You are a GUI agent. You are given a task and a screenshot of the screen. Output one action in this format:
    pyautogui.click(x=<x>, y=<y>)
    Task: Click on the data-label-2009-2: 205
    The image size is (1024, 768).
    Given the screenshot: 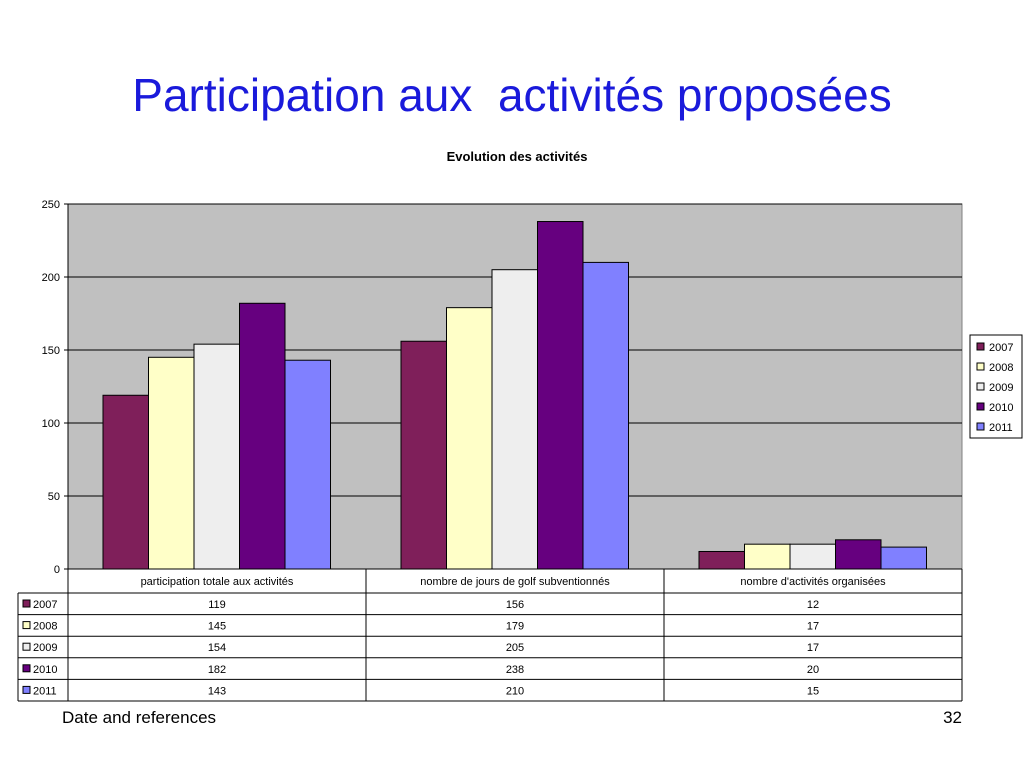 What is the action you would take?
    pyautogui.click(x=515, y=648)
    